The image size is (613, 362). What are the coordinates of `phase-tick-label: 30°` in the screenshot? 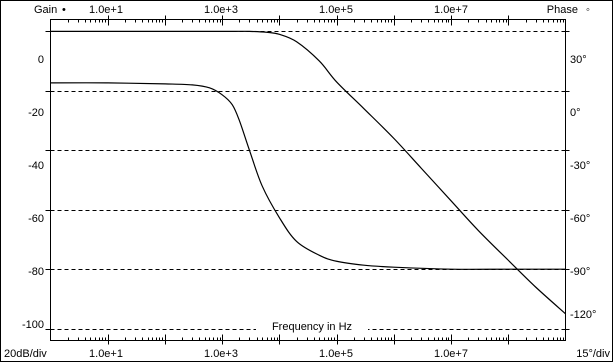 It's located at (578, 60).